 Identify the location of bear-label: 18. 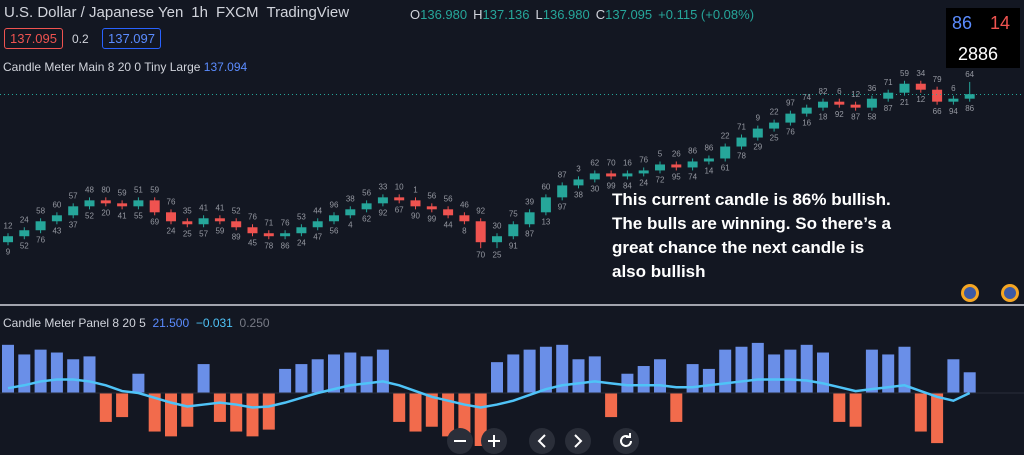
(823, 117).